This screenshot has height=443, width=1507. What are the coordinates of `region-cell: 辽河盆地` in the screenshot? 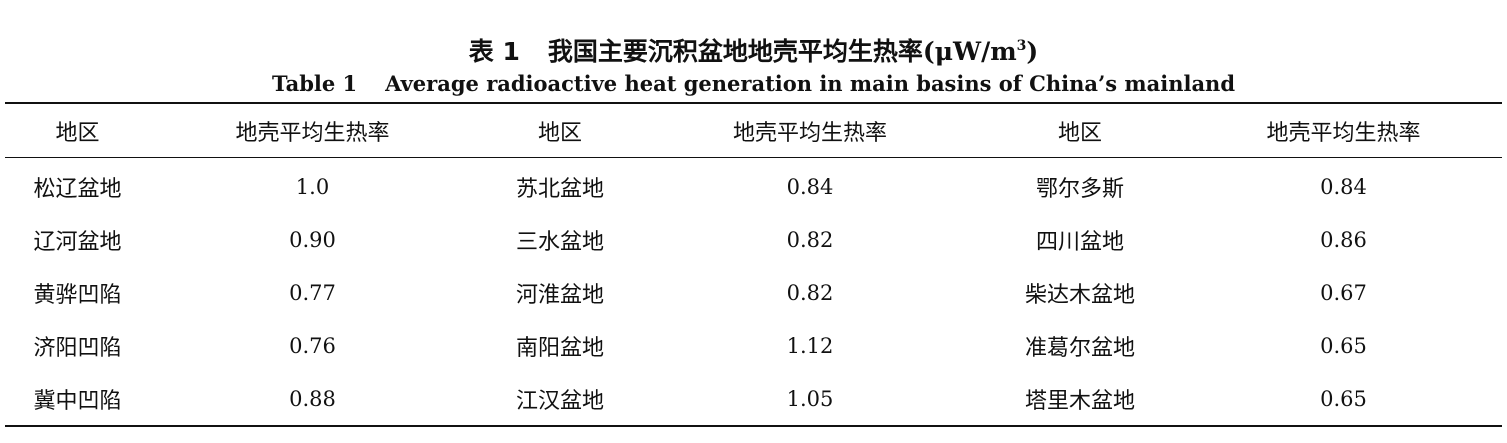 It's located at (77, 242).